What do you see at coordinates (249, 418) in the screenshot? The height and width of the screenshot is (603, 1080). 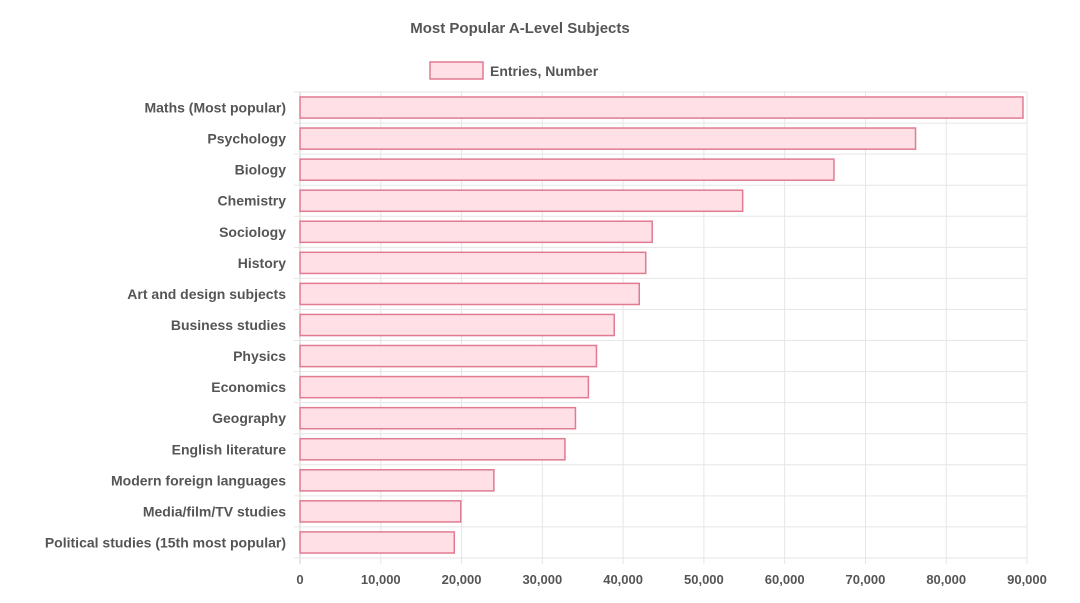 I see `category-label: Geography` at bounding box center [249, 418].